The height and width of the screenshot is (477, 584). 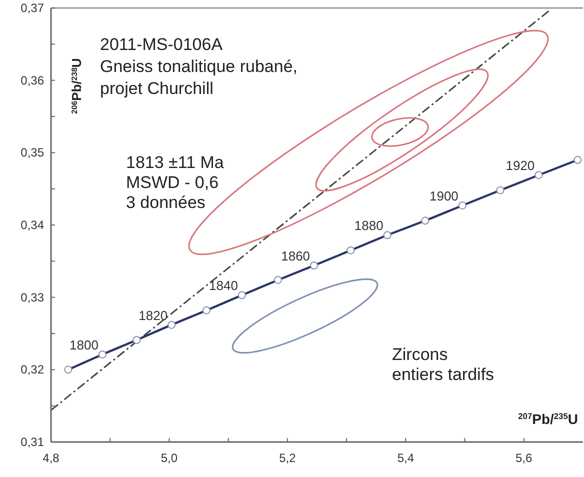 I want to click on text: 2011-MS-0106A, so click(x=162, y=44).